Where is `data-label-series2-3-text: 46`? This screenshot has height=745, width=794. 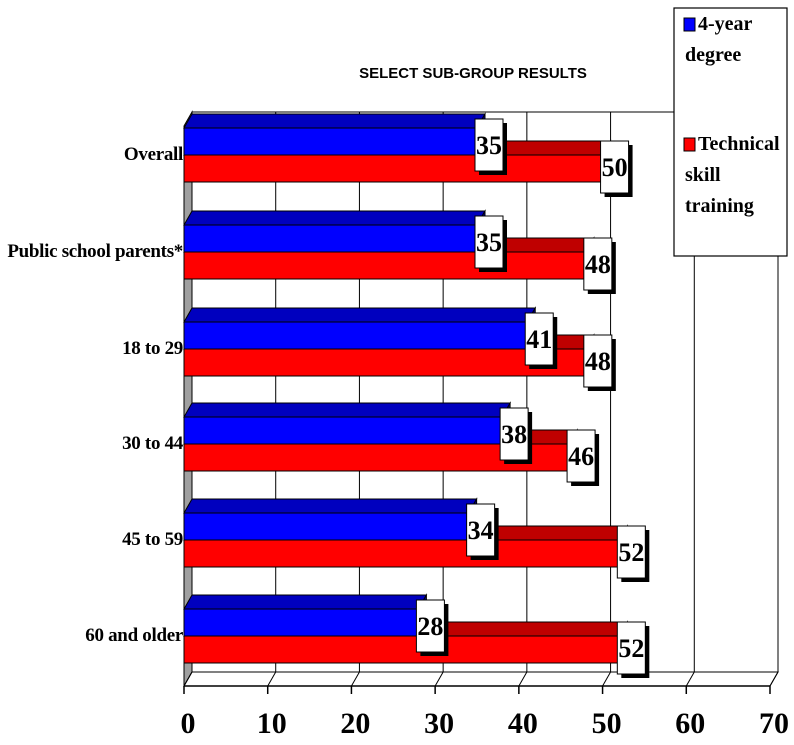 data-label-series2-3-text: 46 is located at coordinates (581, 456).